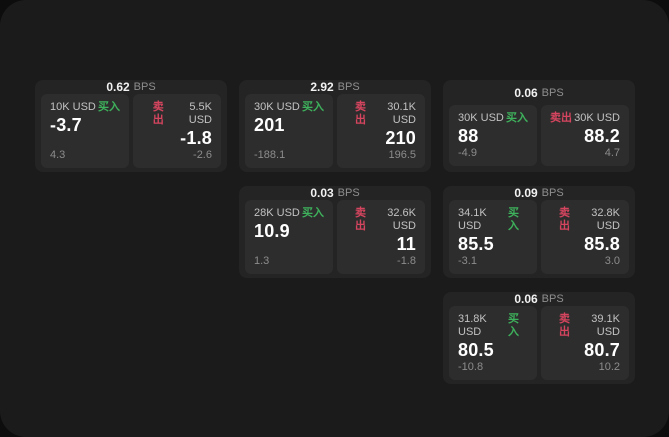 Image resolution: width=669 pixels, height=437 pixels. Describe the element at coordinates (400, 138) in the screenshot. I see `sell-price: 210` at that location.